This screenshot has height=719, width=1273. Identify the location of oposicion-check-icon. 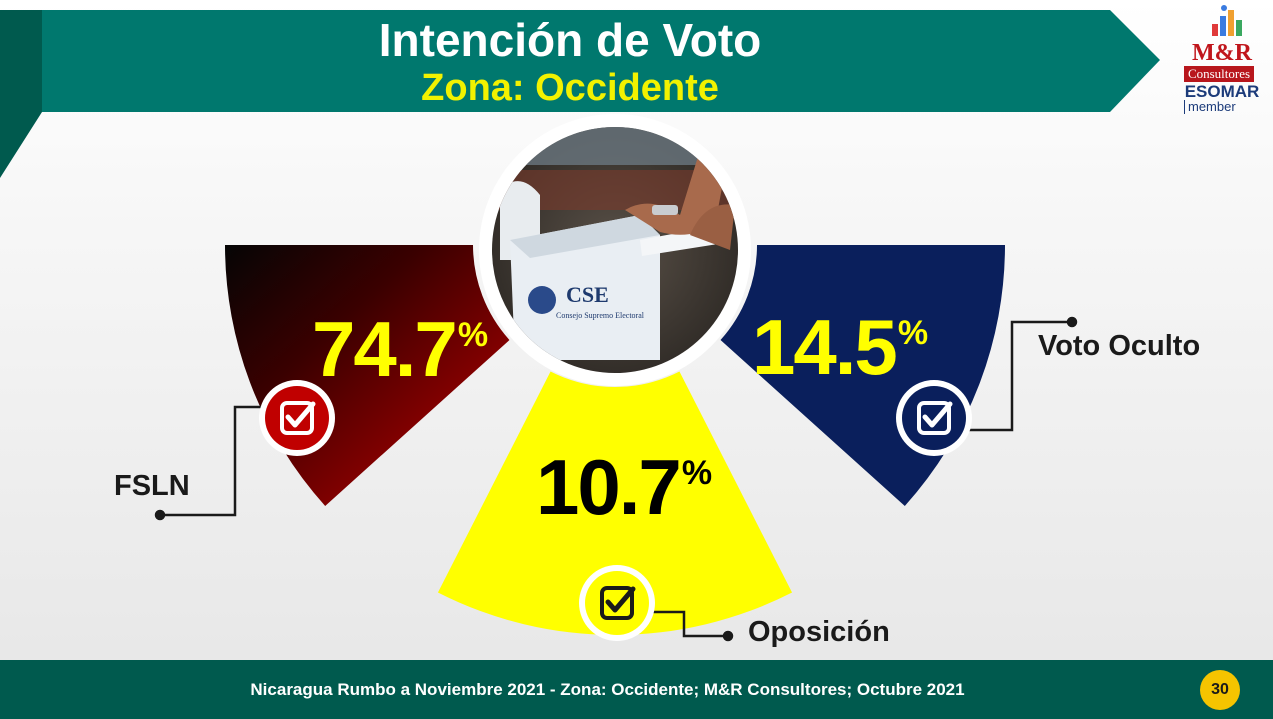
(617, 603).